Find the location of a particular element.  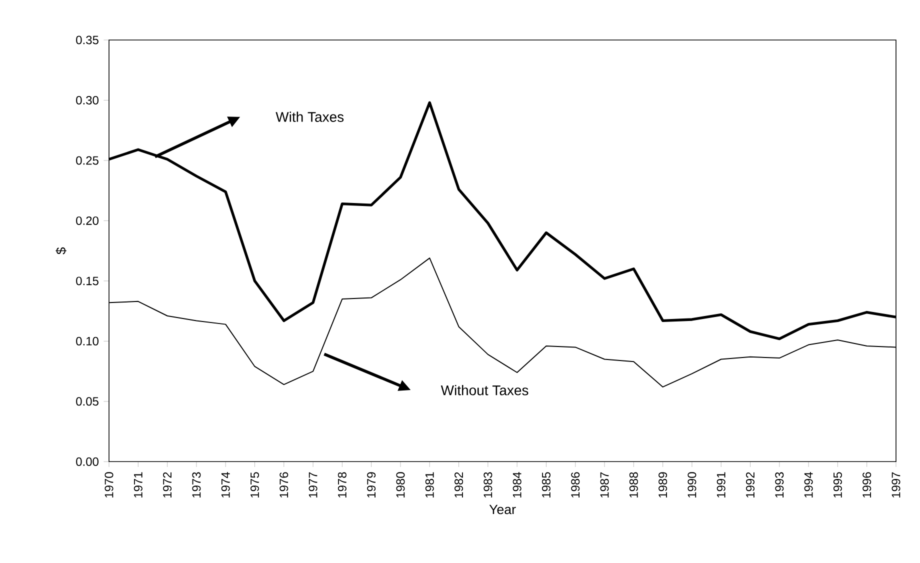

x-tick-label: 1991 is located at coordinates (721, 485).